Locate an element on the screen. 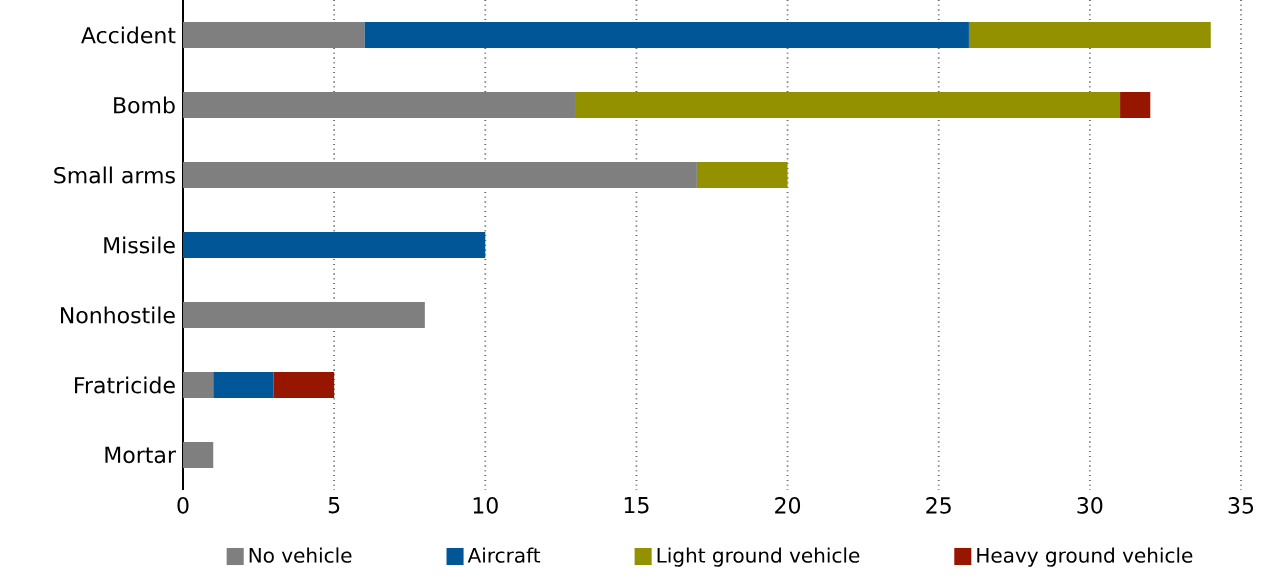  y-tick-label: Small arms is located at coordinates (114, 175).